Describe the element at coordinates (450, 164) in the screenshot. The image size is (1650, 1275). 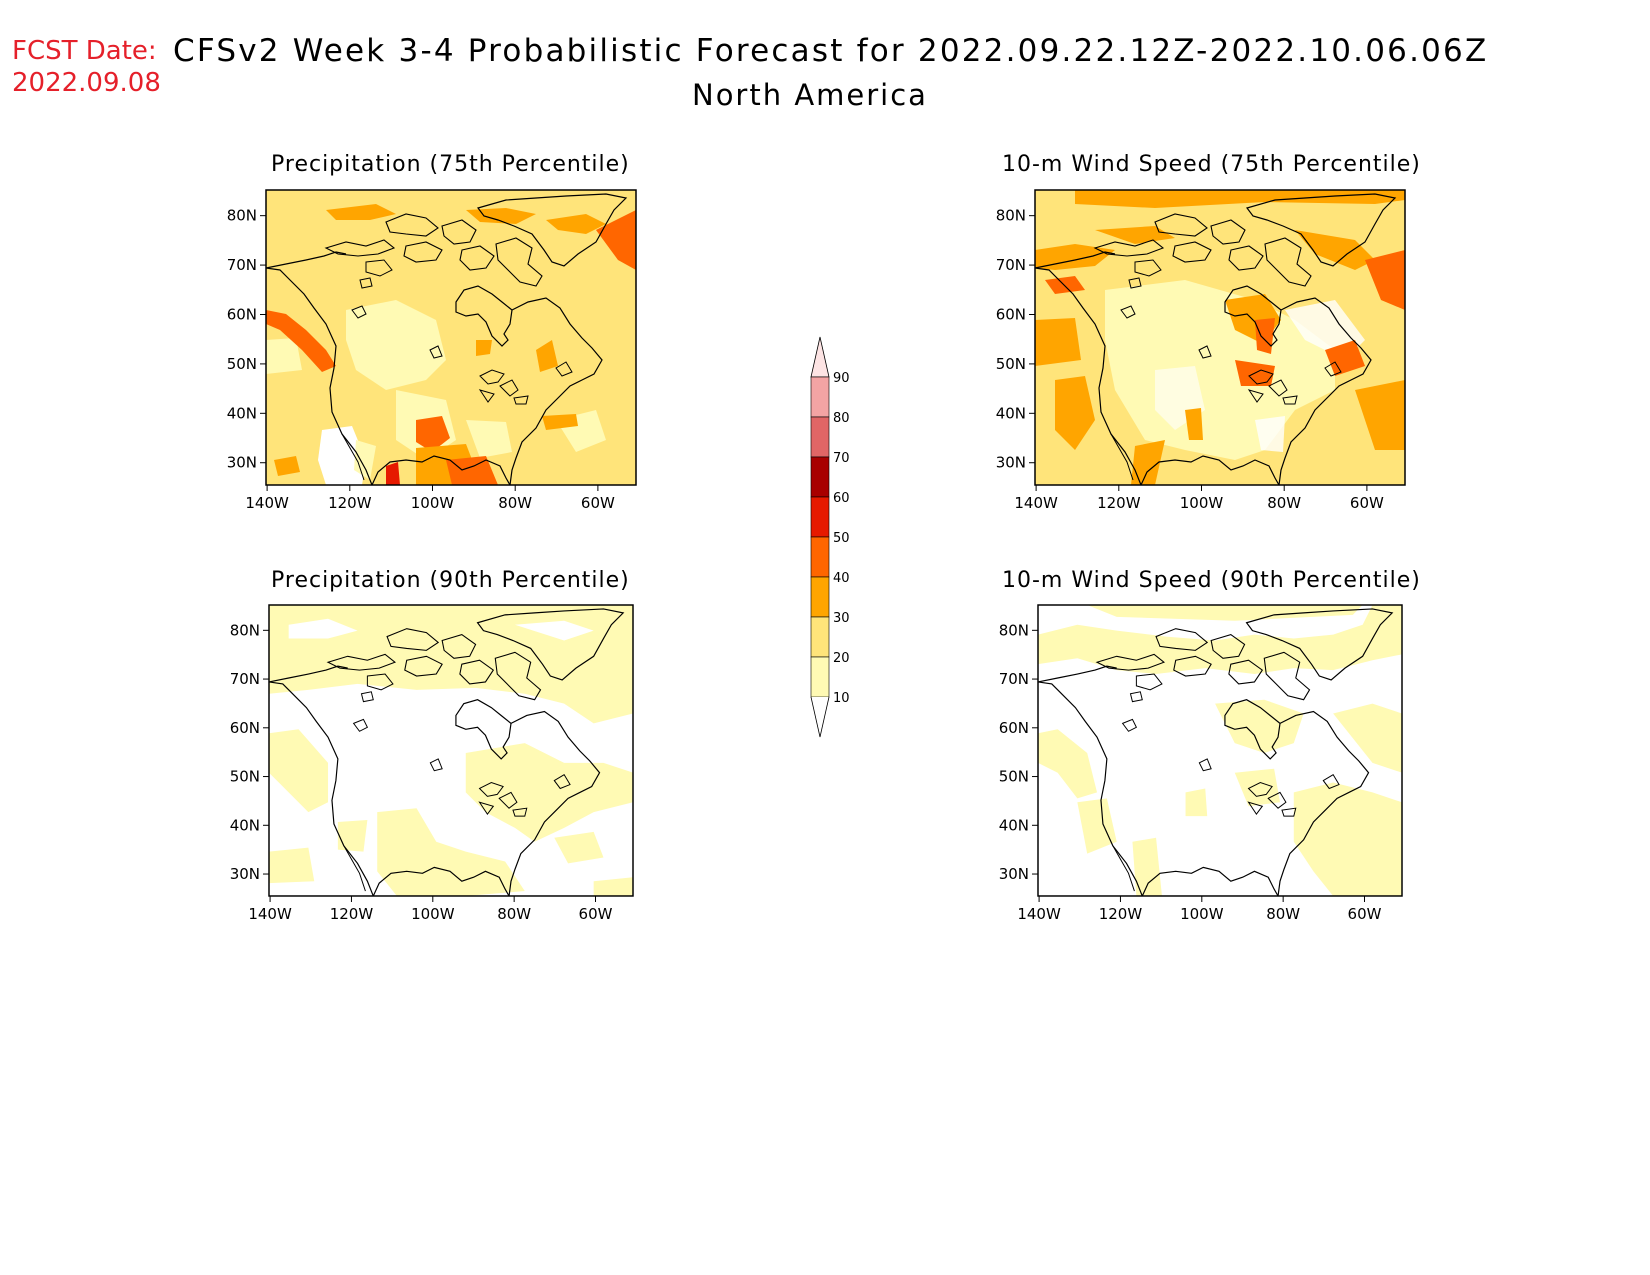
I see `panel-title-precip75: Precipitation (75th Percentile)` at that location.